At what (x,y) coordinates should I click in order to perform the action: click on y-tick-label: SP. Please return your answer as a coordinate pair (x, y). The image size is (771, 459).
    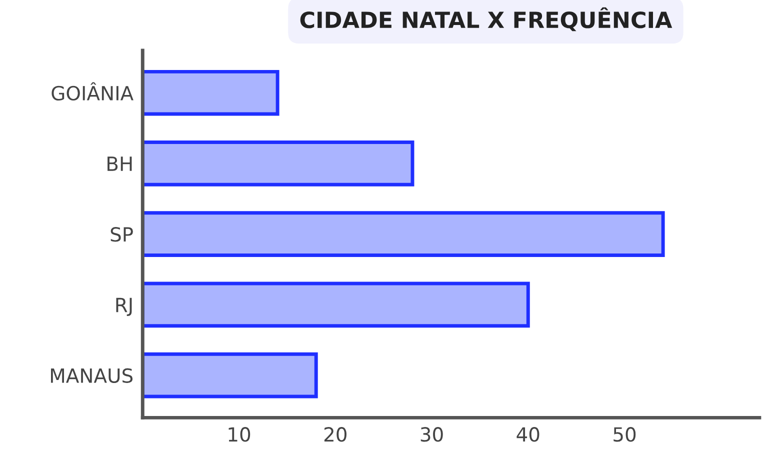
    Looking at the image, I should click on (121, 234).